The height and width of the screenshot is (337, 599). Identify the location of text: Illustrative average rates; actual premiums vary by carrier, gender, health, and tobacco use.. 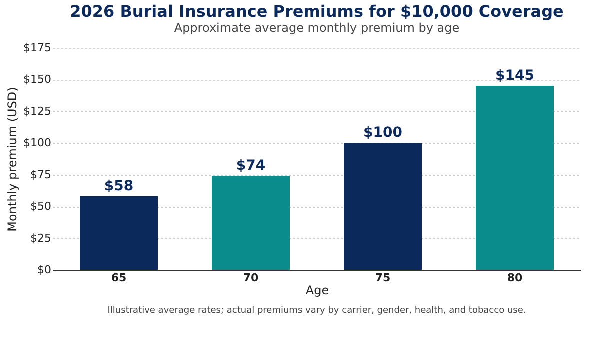
(317, 311).